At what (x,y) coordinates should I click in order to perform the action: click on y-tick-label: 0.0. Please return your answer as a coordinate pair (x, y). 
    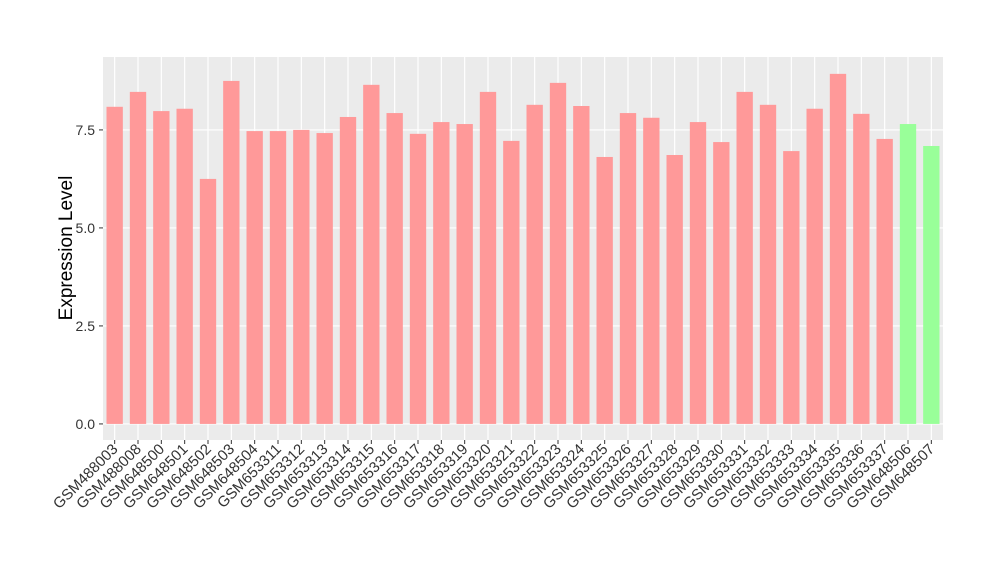
    Looking at the image, I should click on (86, 424).